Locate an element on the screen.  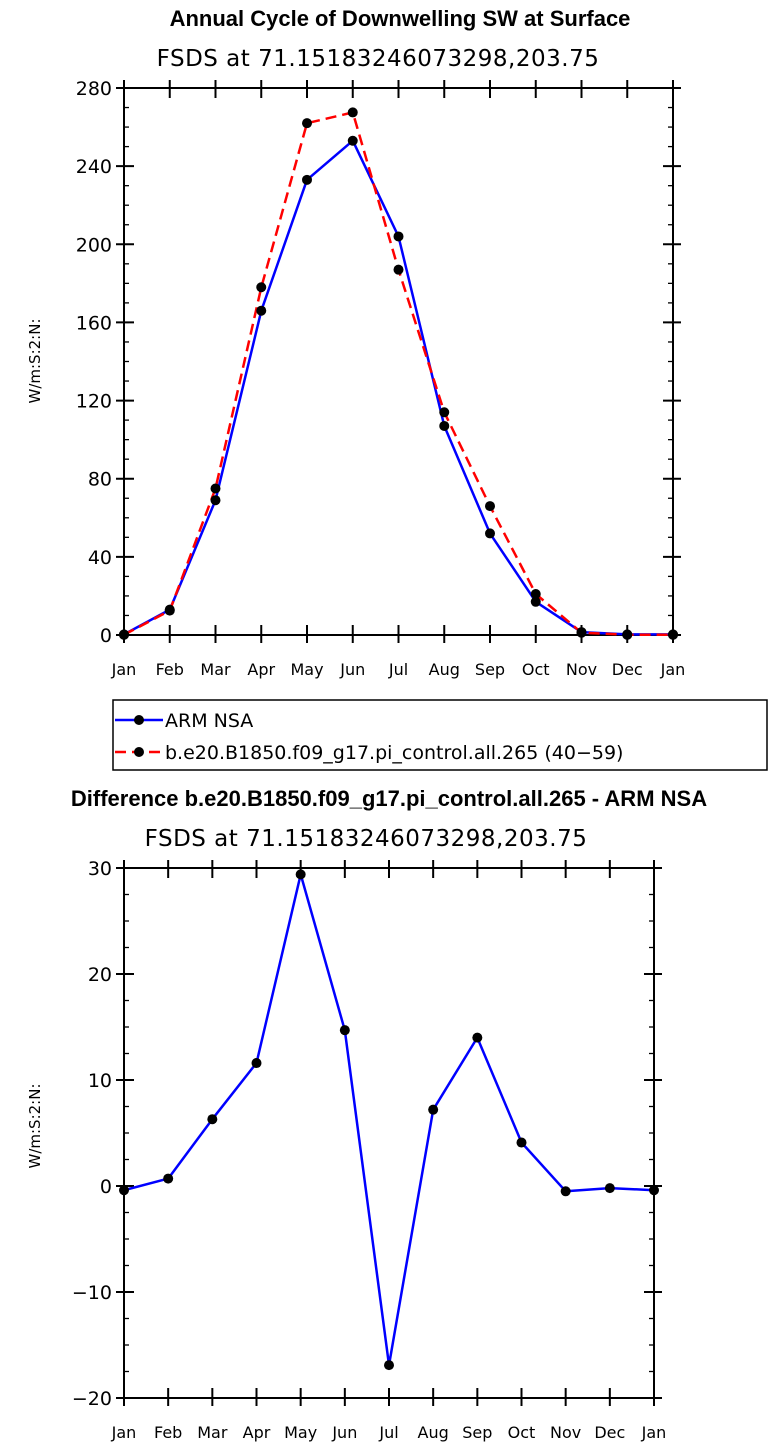
top-chart-x-tick-label: Sep is located at coordinates (490, 669).